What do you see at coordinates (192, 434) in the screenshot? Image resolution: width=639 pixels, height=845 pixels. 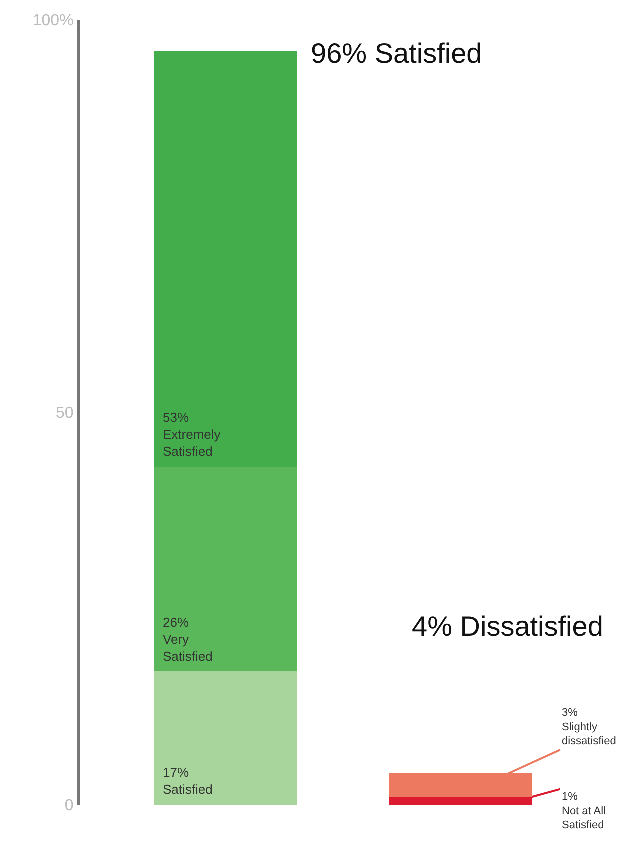 I see `data-label: 53% Extremely Satisfied` at bounding box center [192, 434].